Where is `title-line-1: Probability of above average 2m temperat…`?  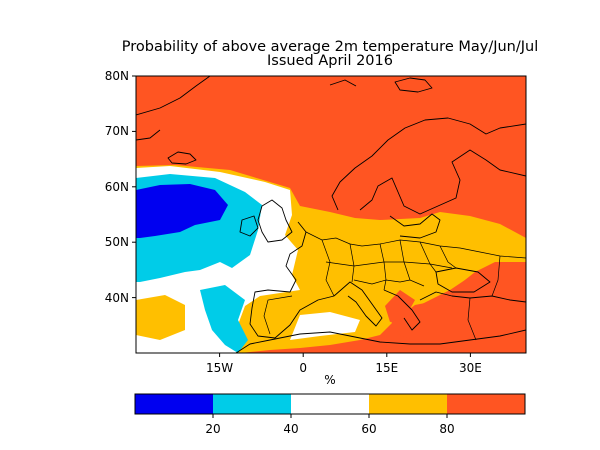 title-line-1: Probability of above average 2m temperat… is located at coordinates (330, 47).